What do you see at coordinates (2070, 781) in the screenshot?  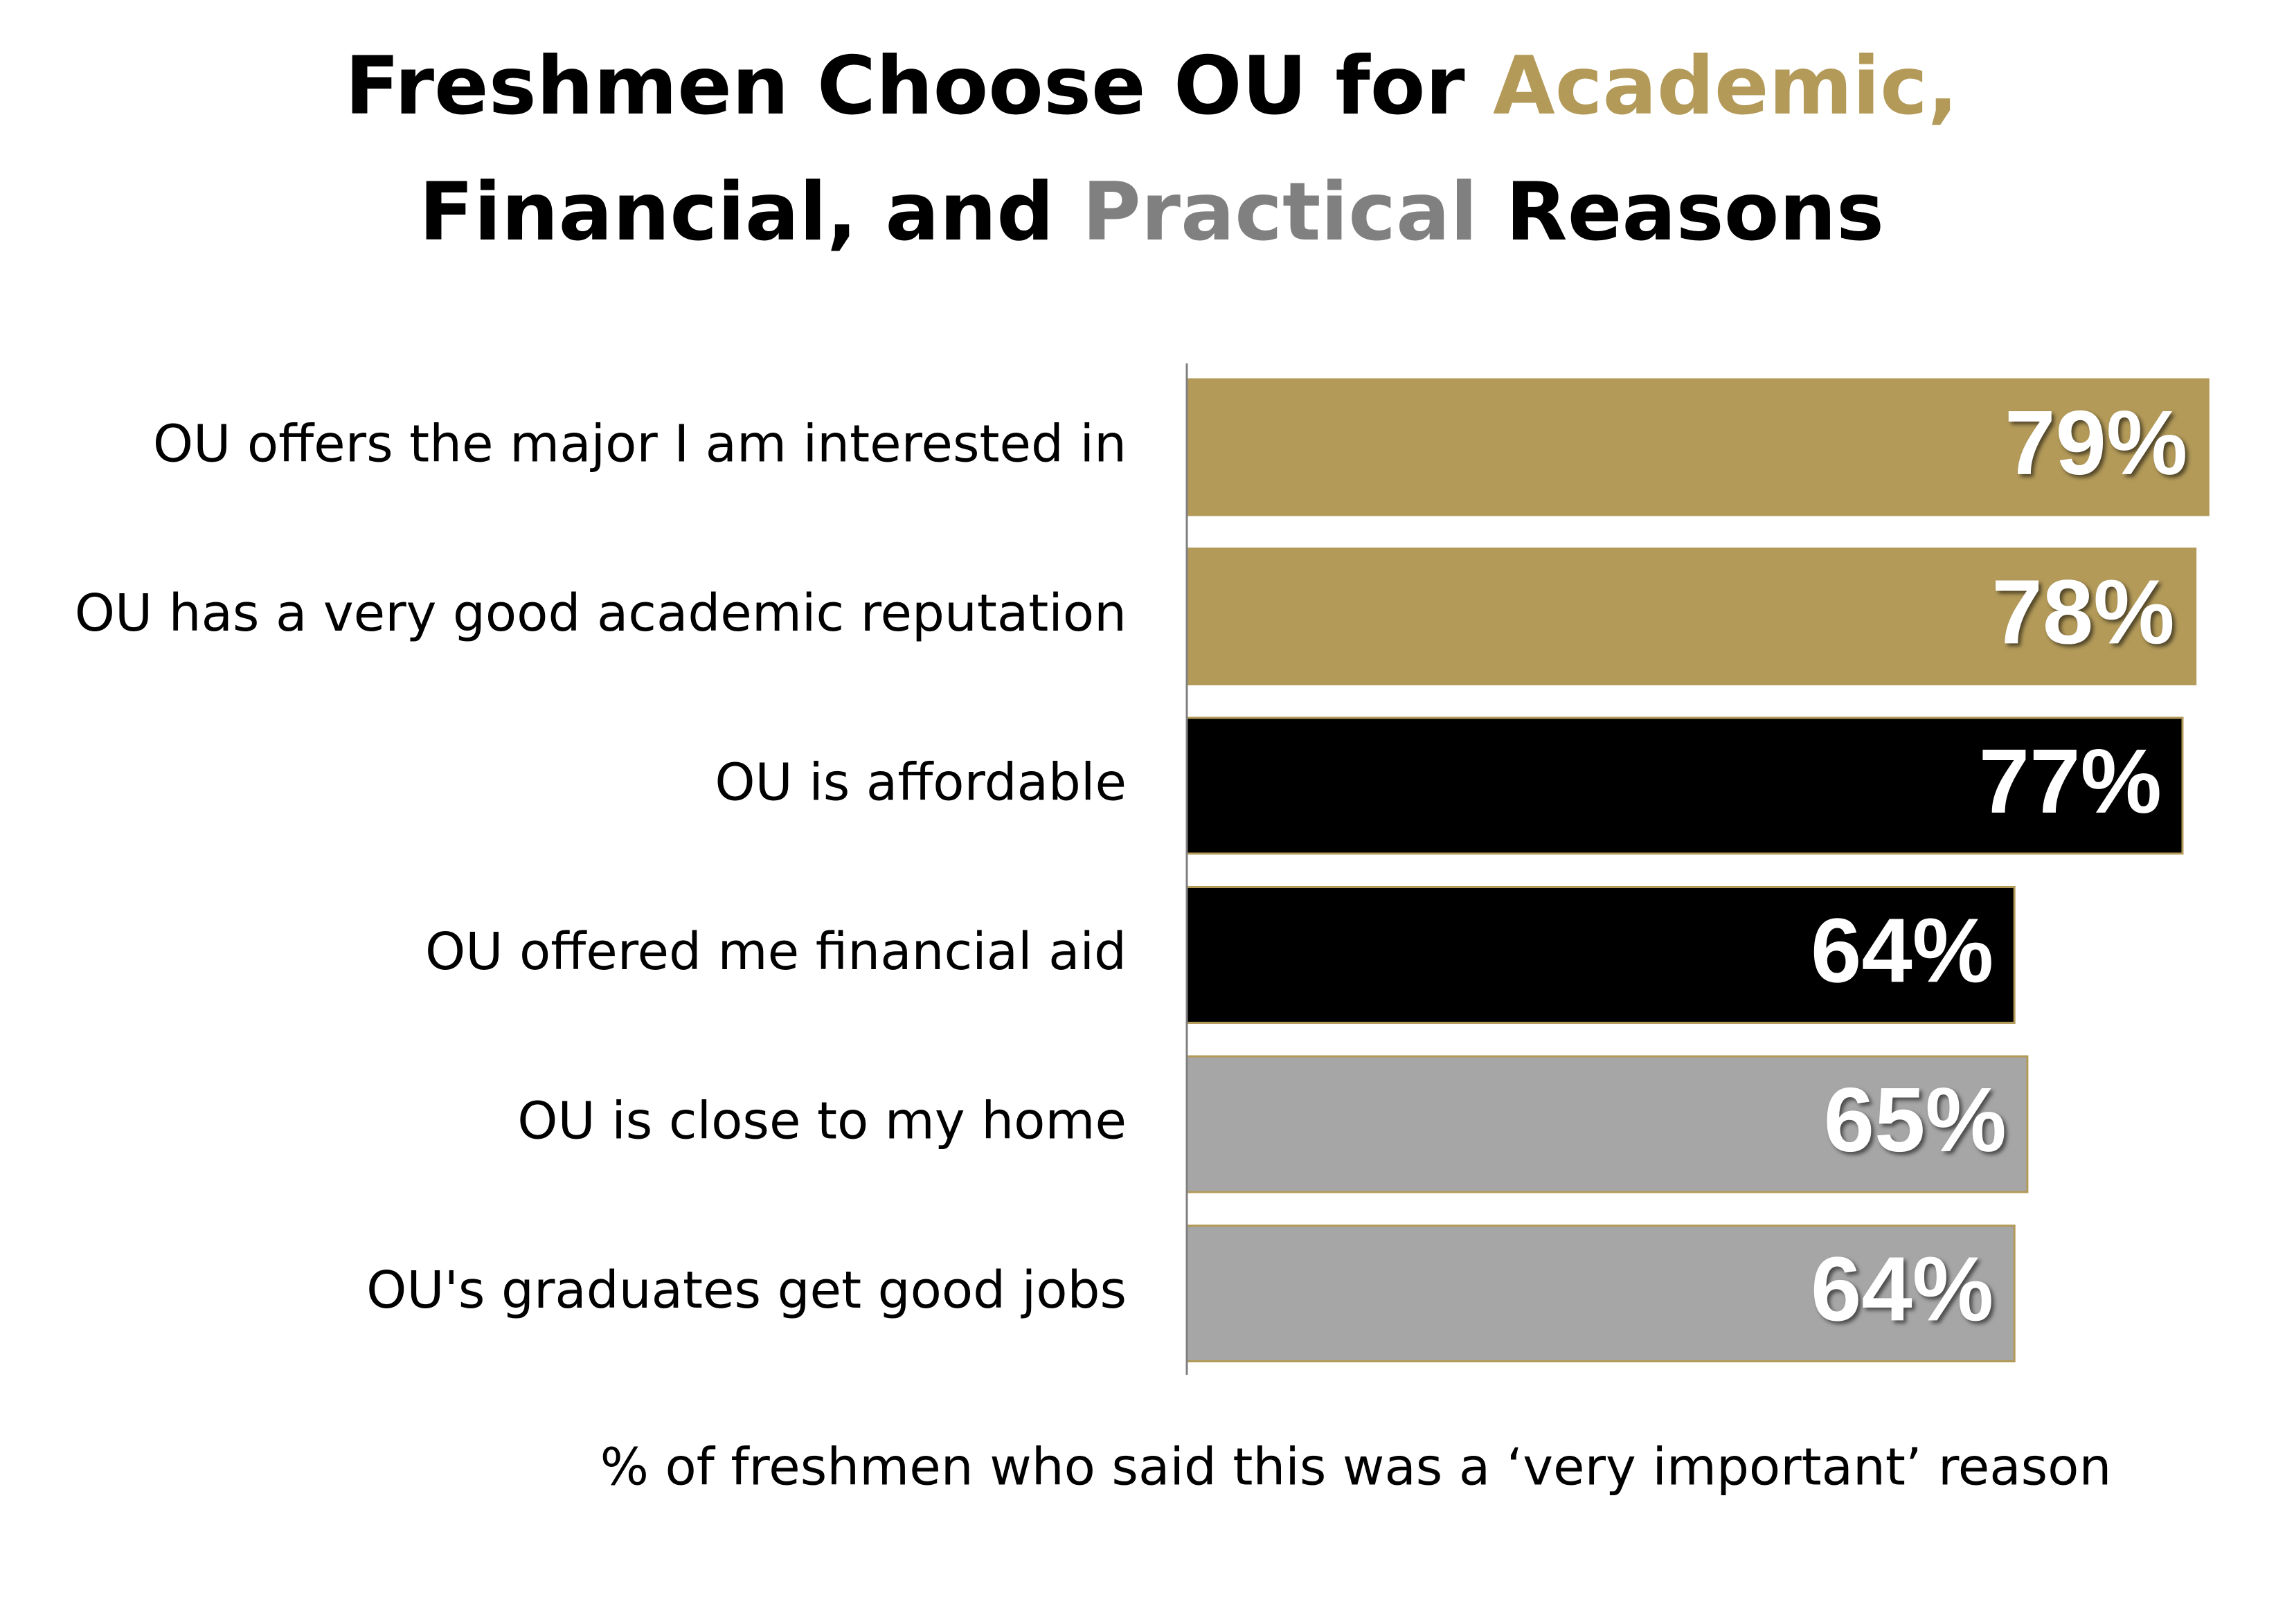 I see `value-label: 77%` at bounding box center [2070, 781].